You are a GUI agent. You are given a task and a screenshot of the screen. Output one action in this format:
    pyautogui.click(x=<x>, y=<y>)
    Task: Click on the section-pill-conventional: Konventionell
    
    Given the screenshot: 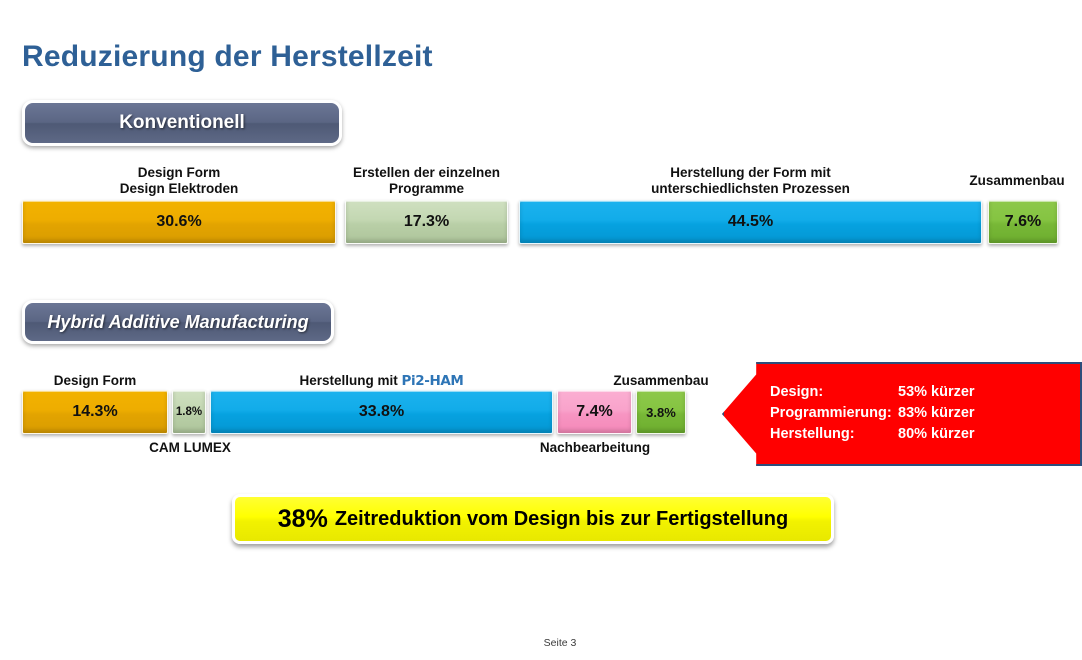 What is the action you would take?
    pyautogui.click(x=182, y=123)
    